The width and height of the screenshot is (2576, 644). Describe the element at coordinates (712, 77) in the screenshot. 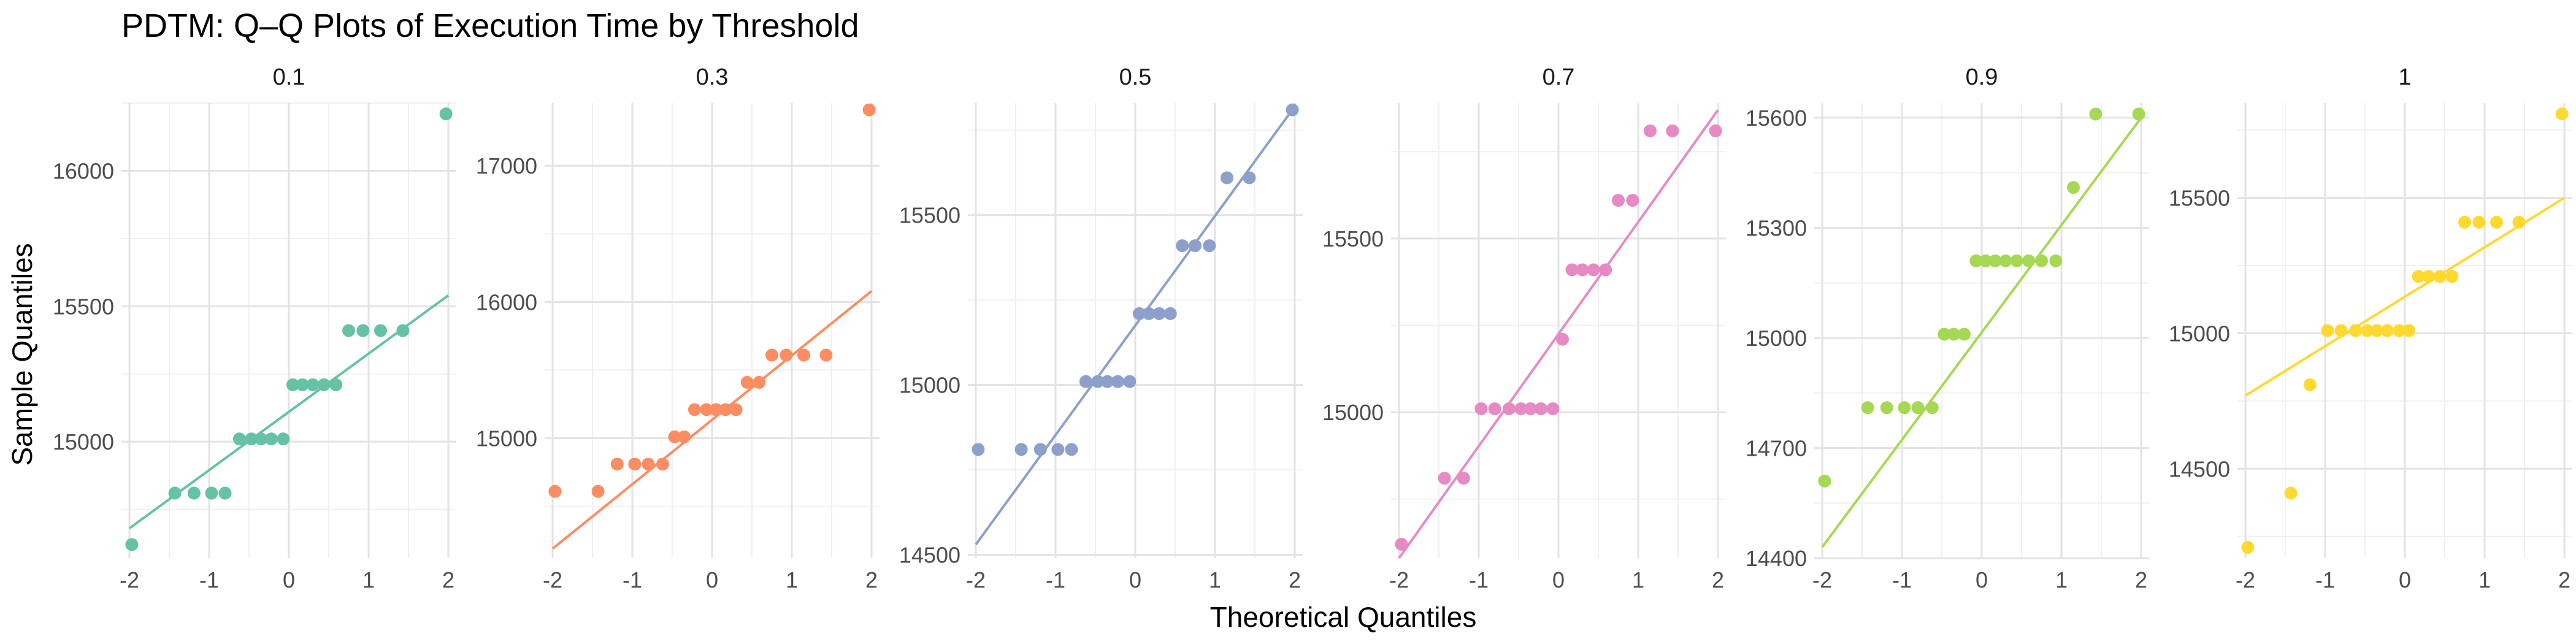

I see `facet-strip-label: 0.3` at that location.